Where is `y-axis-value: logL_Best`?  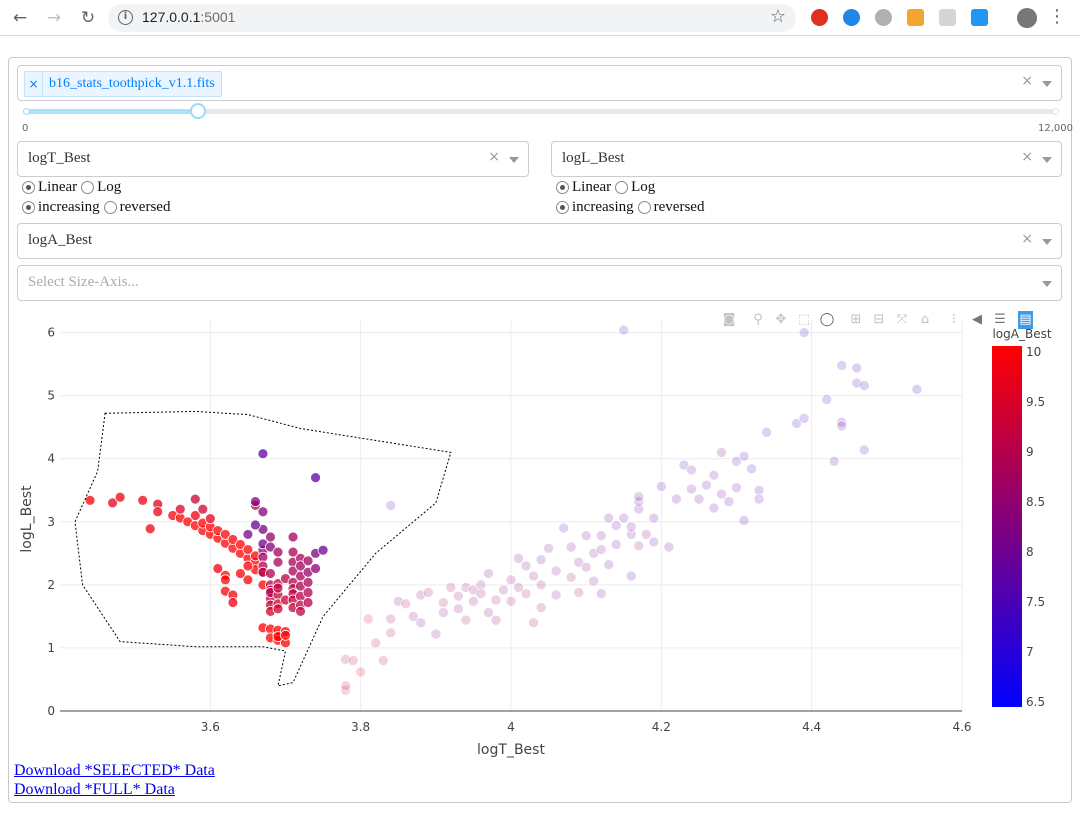 y-axis-value: logL_Best is located at coordinates (593, 158).